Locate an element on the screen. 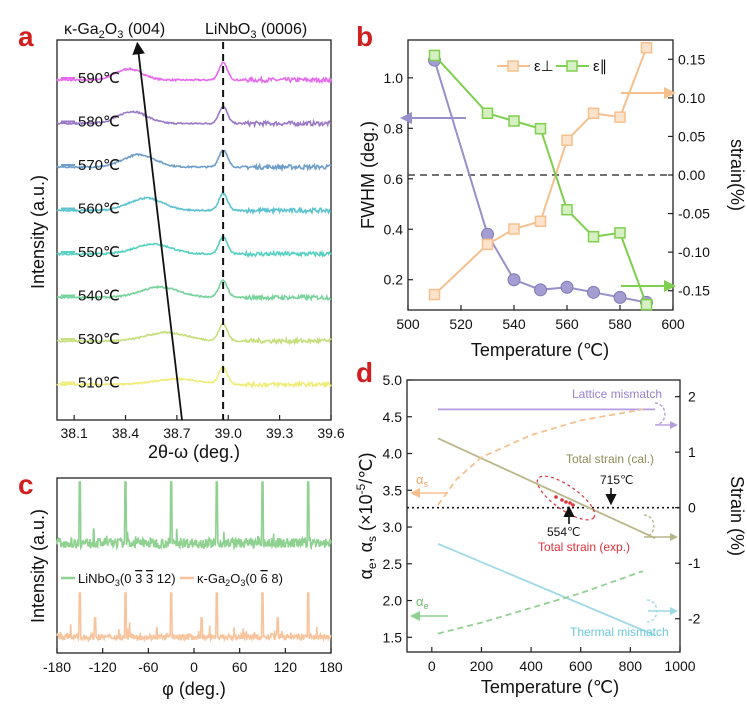 This screenshot has height=708, width=747. y-tick-label: 5.0 is located at coordinates (393, 380).